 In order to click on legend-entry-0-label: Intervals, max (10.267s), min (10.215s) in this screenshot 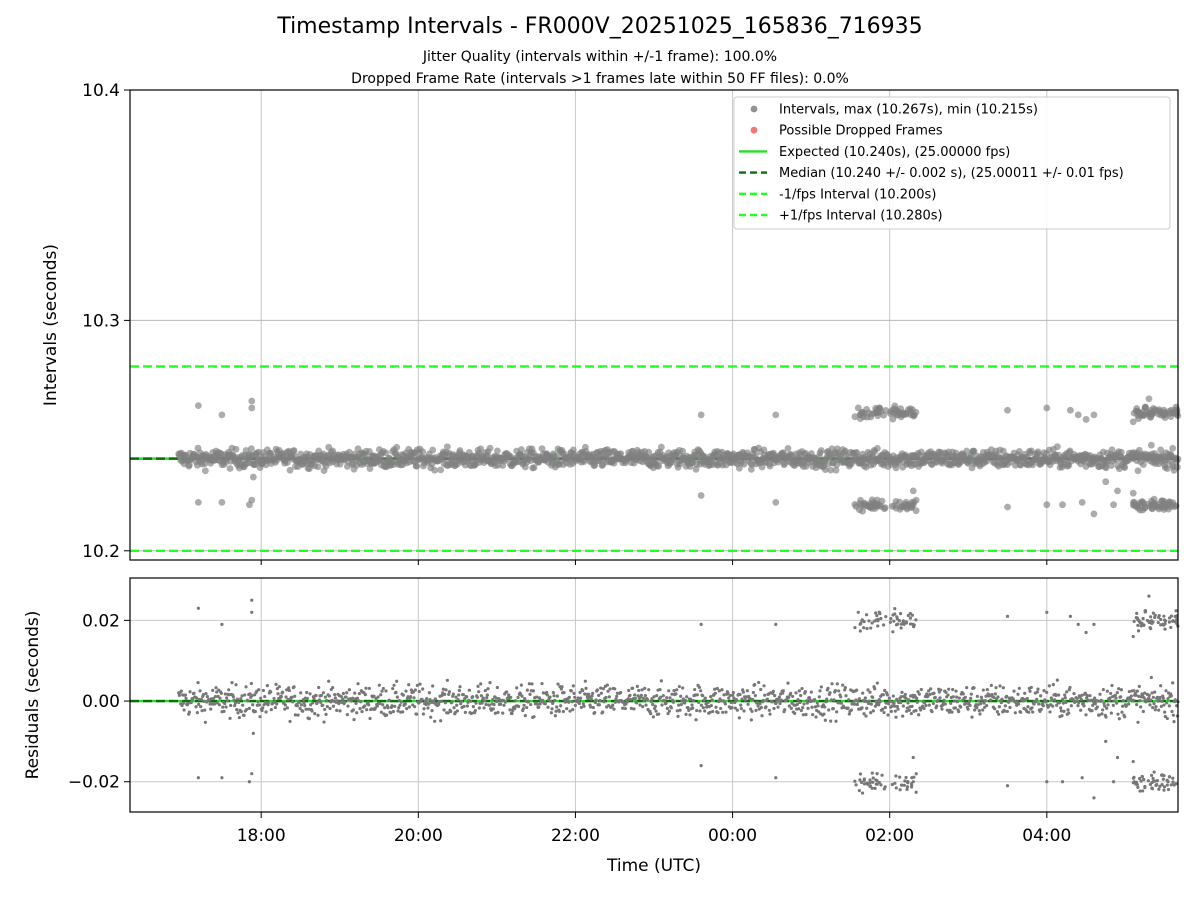, I will do `click(908, 110)`.